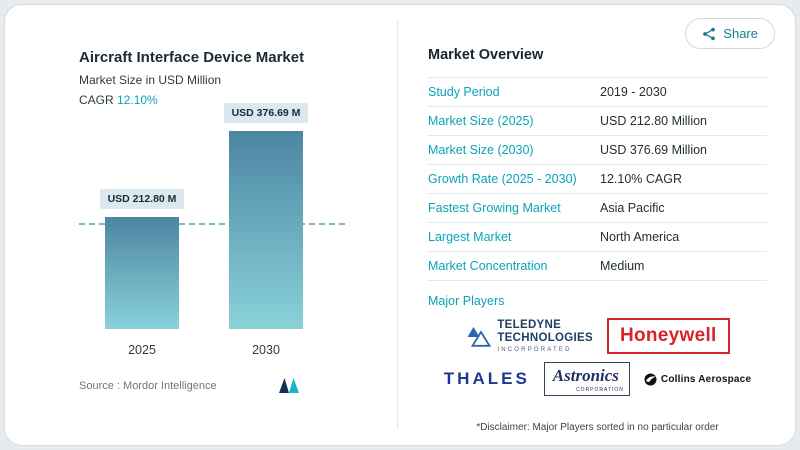 This screenshot has width=800, height=450. Describe the element at coordinates (99, 385) in the screenshot. I see `source-label: Source :` at that location.